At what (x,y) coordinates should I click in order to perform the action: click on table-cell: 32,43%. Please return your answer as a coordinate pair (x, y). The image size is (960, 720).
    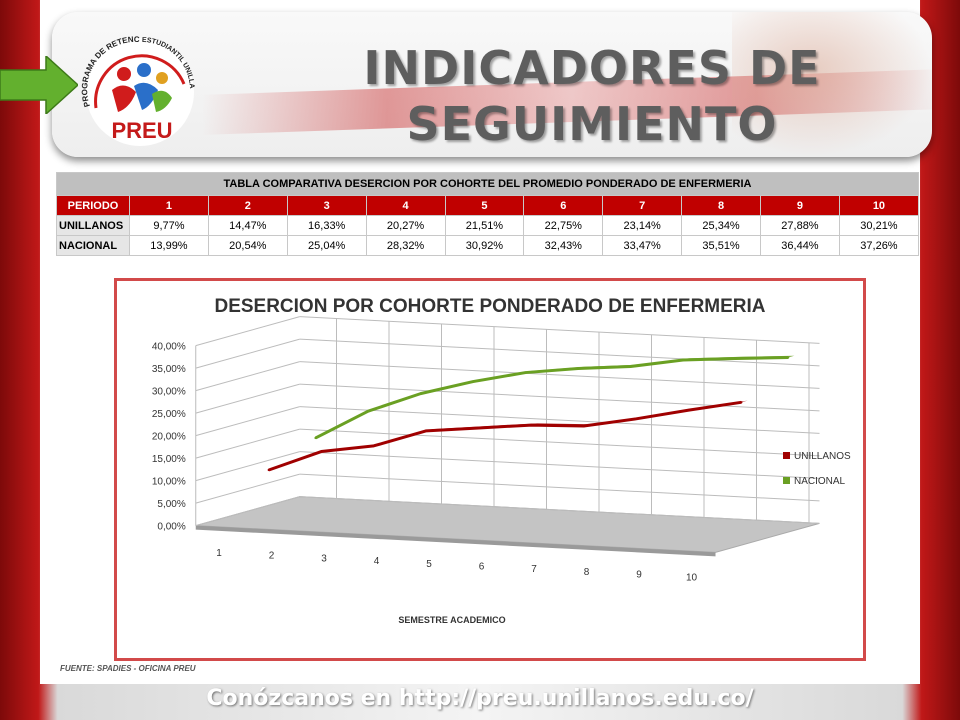
    Looking at the image, I should click on (563, 245).